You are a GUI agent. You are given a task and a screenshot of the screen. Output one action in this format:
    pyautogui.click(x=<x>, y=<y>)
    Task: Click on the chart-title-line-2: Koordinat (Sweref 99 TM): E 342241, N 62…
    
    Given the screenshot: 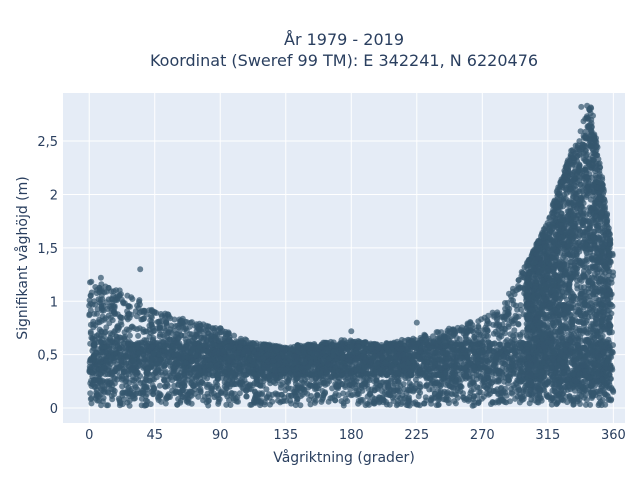 What is the action you would take?
    pyautogui.click(x=344, y=60)
    